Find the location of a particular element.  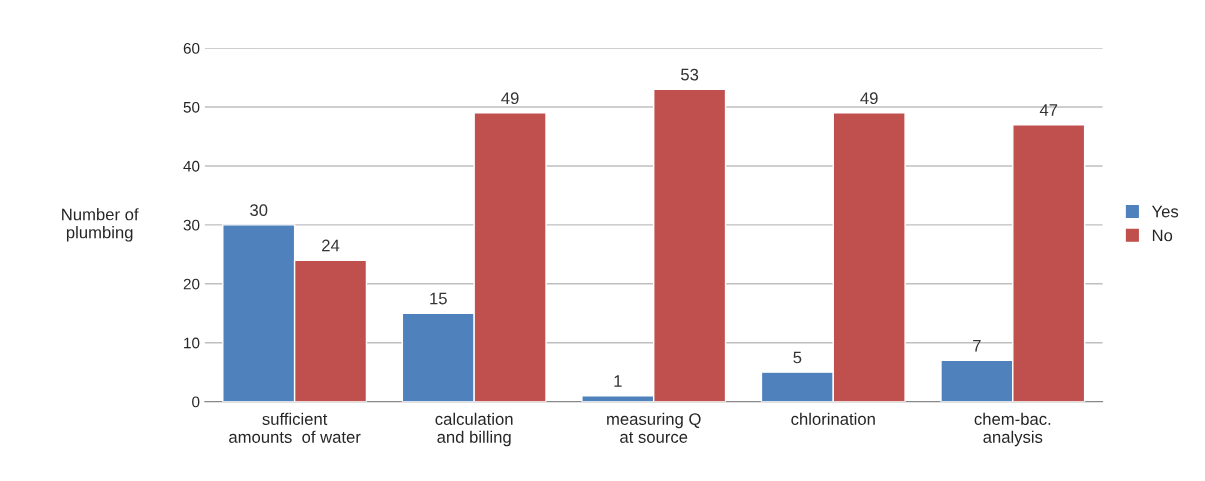

data-label: 15 is located at coordinates (438, 298).